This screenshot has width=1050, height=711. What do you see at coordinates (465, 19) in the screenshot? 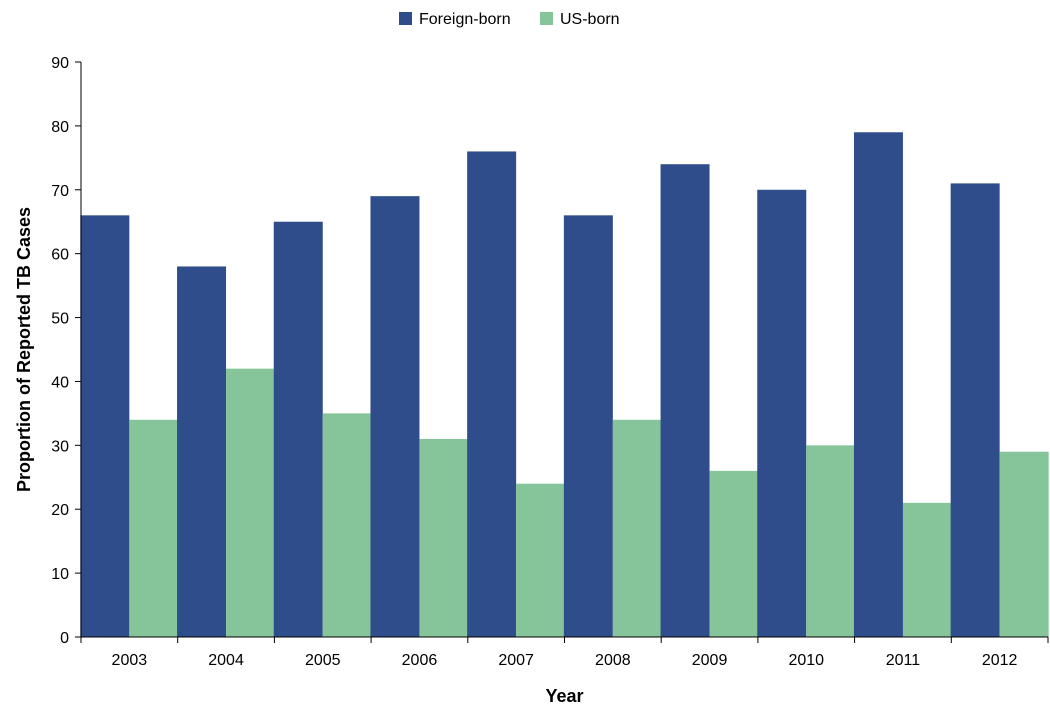
I see `legend-label: Foreign-born` at bounding box center [465, 19].